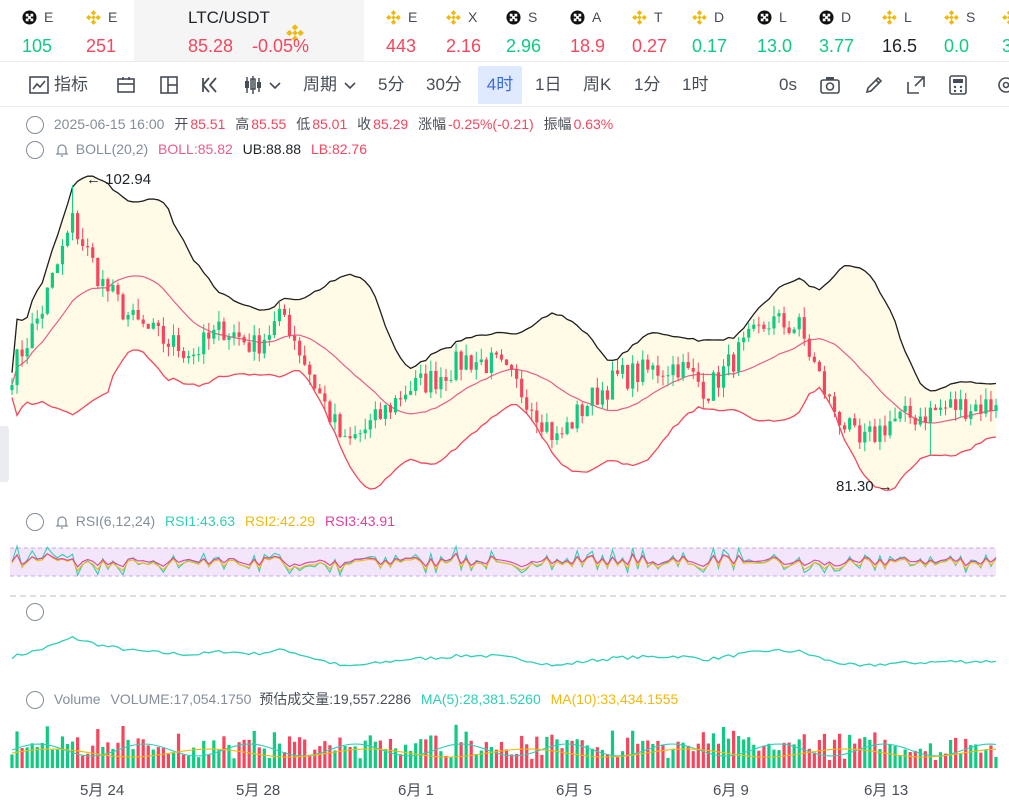 The height and width of the screenshot is (807, 1009). I want to click on interval-tab: 5分, so click(391, 84).